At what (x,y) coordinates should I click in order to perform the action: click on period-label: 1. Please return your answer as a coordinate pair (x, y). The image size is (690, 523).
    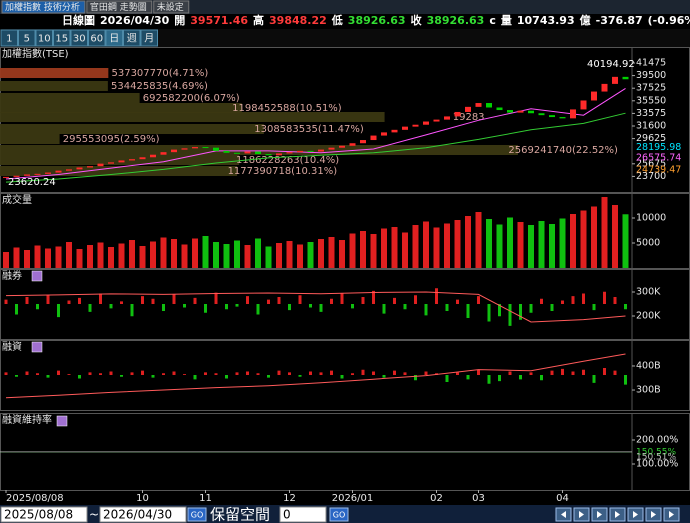
    Looking at the image, I should click on (9, 39).